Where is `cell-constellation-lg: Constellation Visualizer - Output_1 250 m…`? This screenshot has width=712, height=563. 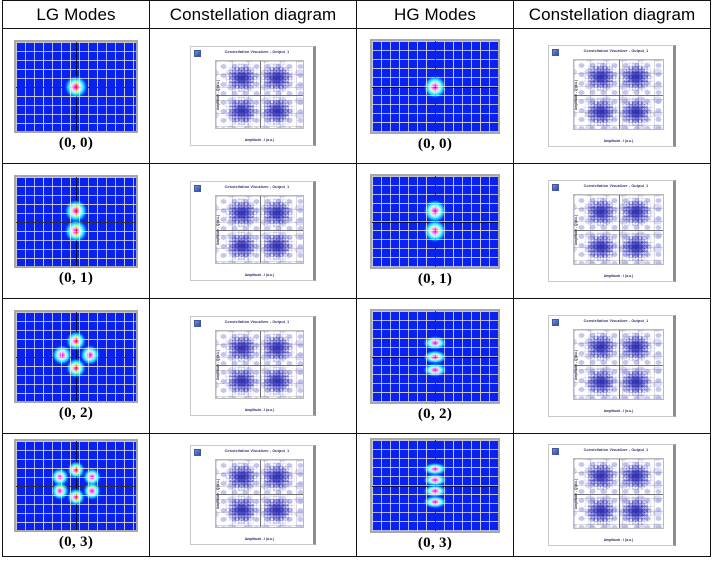 cell-constellation-lg: Constellation Visualizer - Output_1 250 m… is located at coordinates (253, 231).